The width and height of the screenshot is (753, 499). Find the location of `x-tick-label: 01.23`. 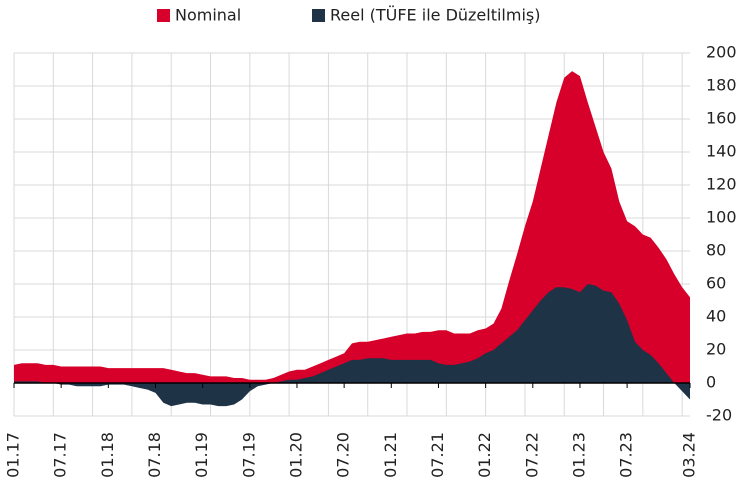

x-tick-label: 01.23 is located at coordinates (578, 455).